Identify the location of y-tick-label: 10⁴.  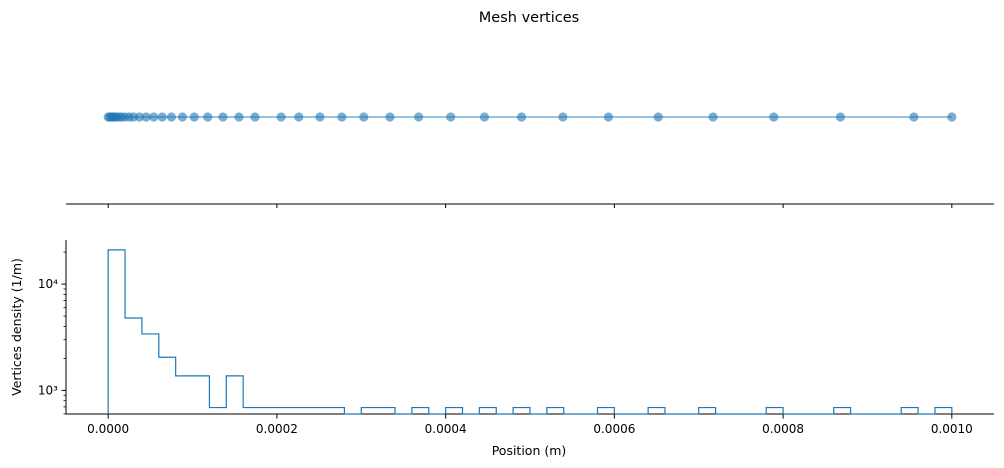
(48, 284).